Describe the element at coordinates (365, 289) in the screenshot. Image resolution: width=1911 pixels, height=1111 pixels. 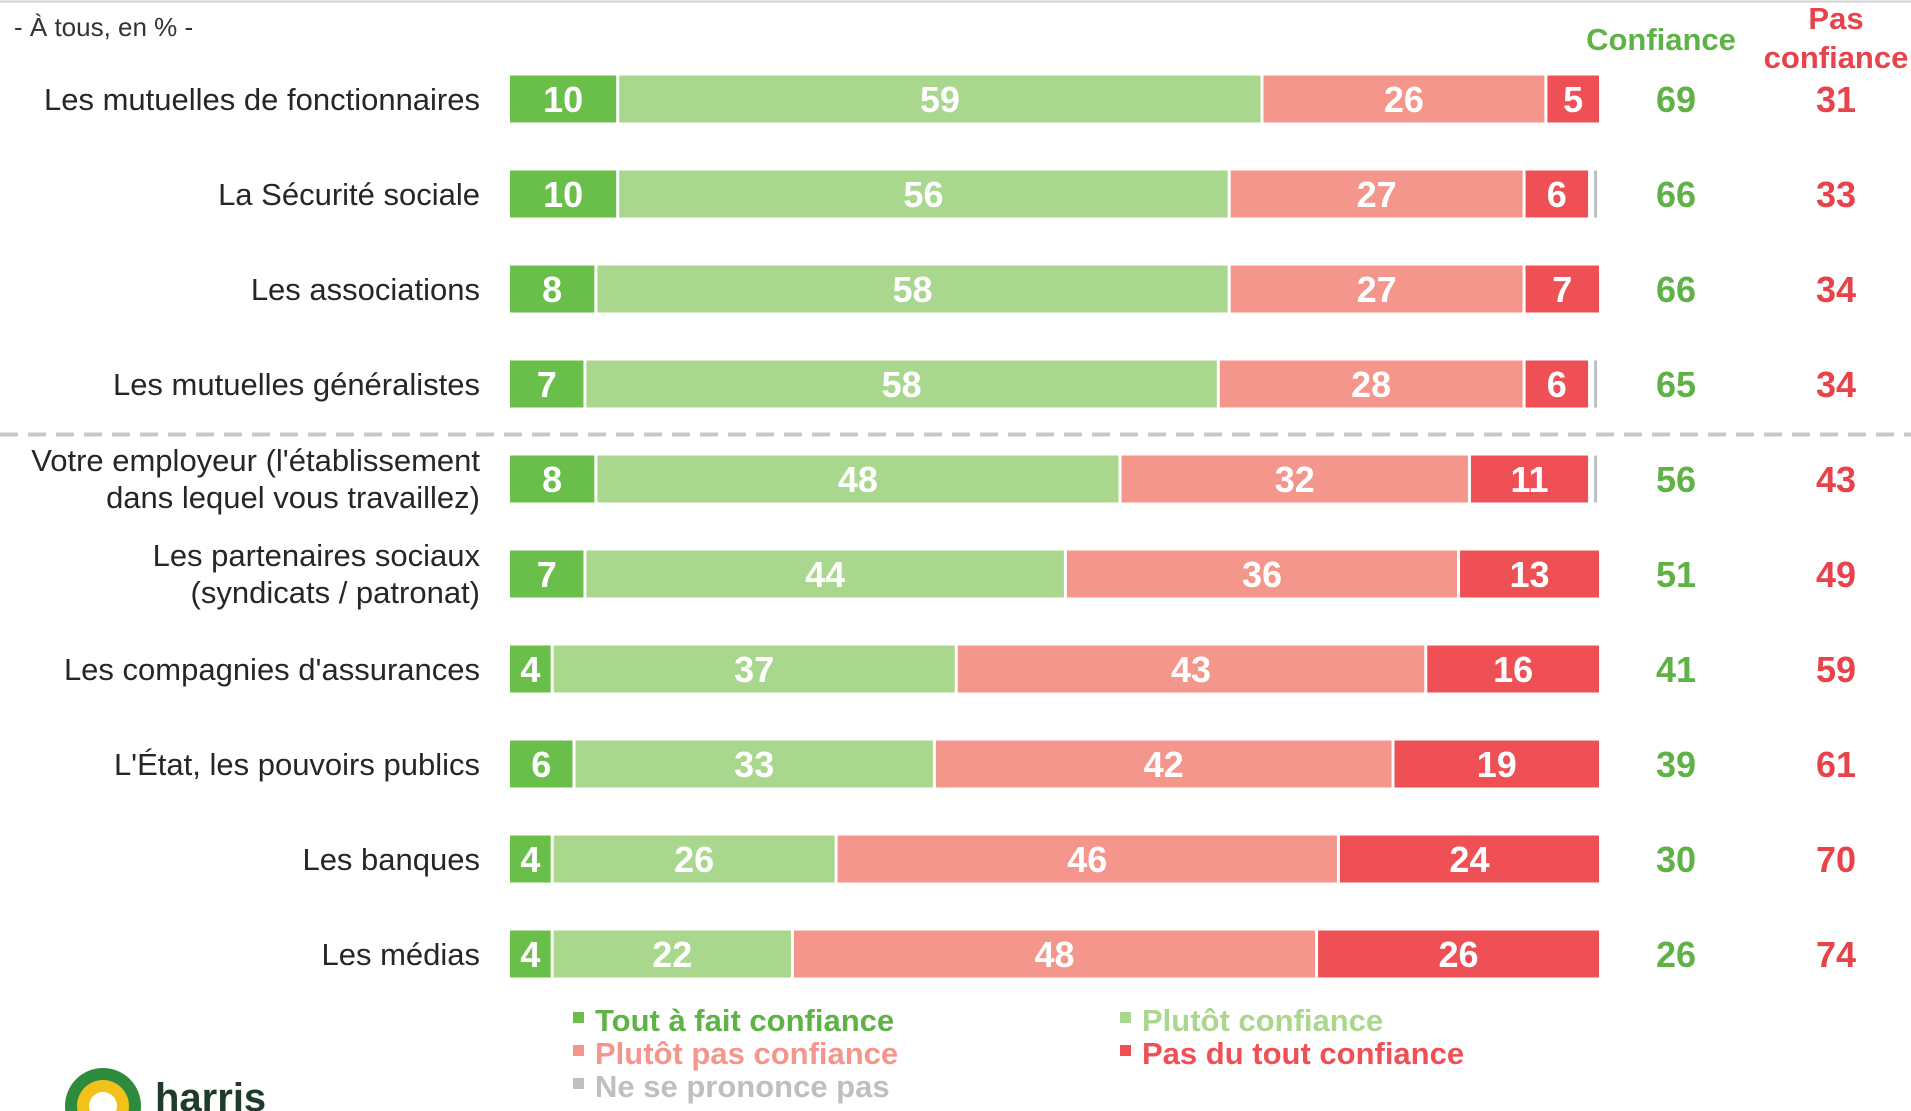
I see `category-label: Les associations` at that location.